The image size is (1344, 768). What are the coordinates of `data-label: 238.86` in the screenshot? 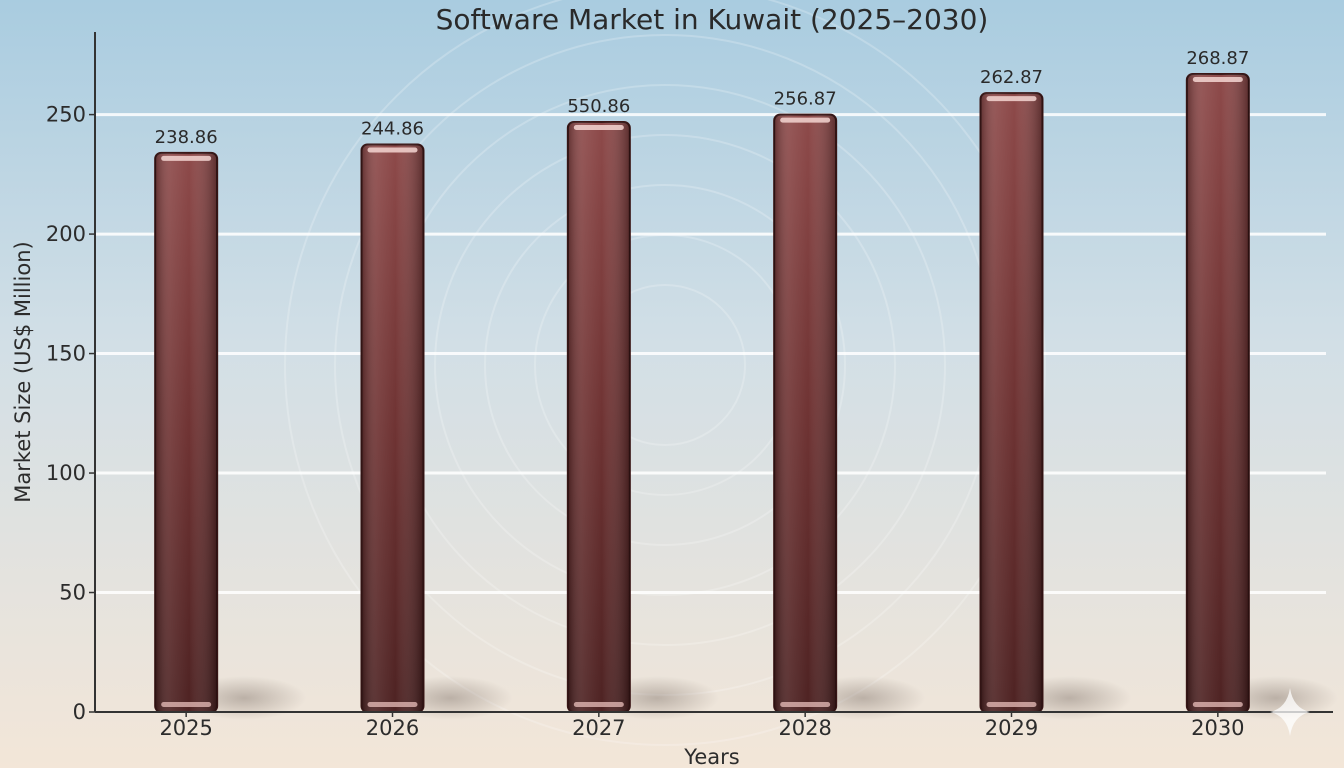 It's located at (186, 137).